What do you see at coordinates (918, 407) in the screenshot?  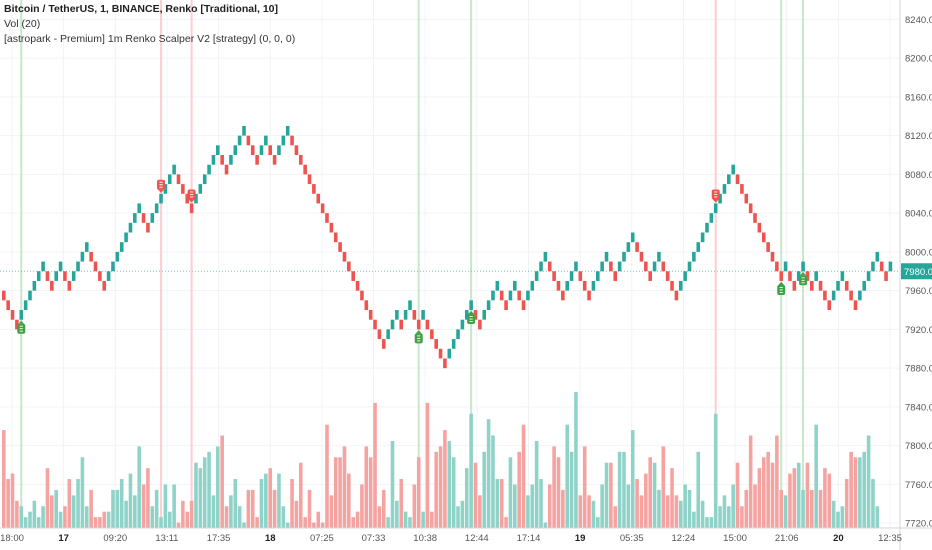 I see `price-tick-label: 7840.00` at bounding box center [918, 407].